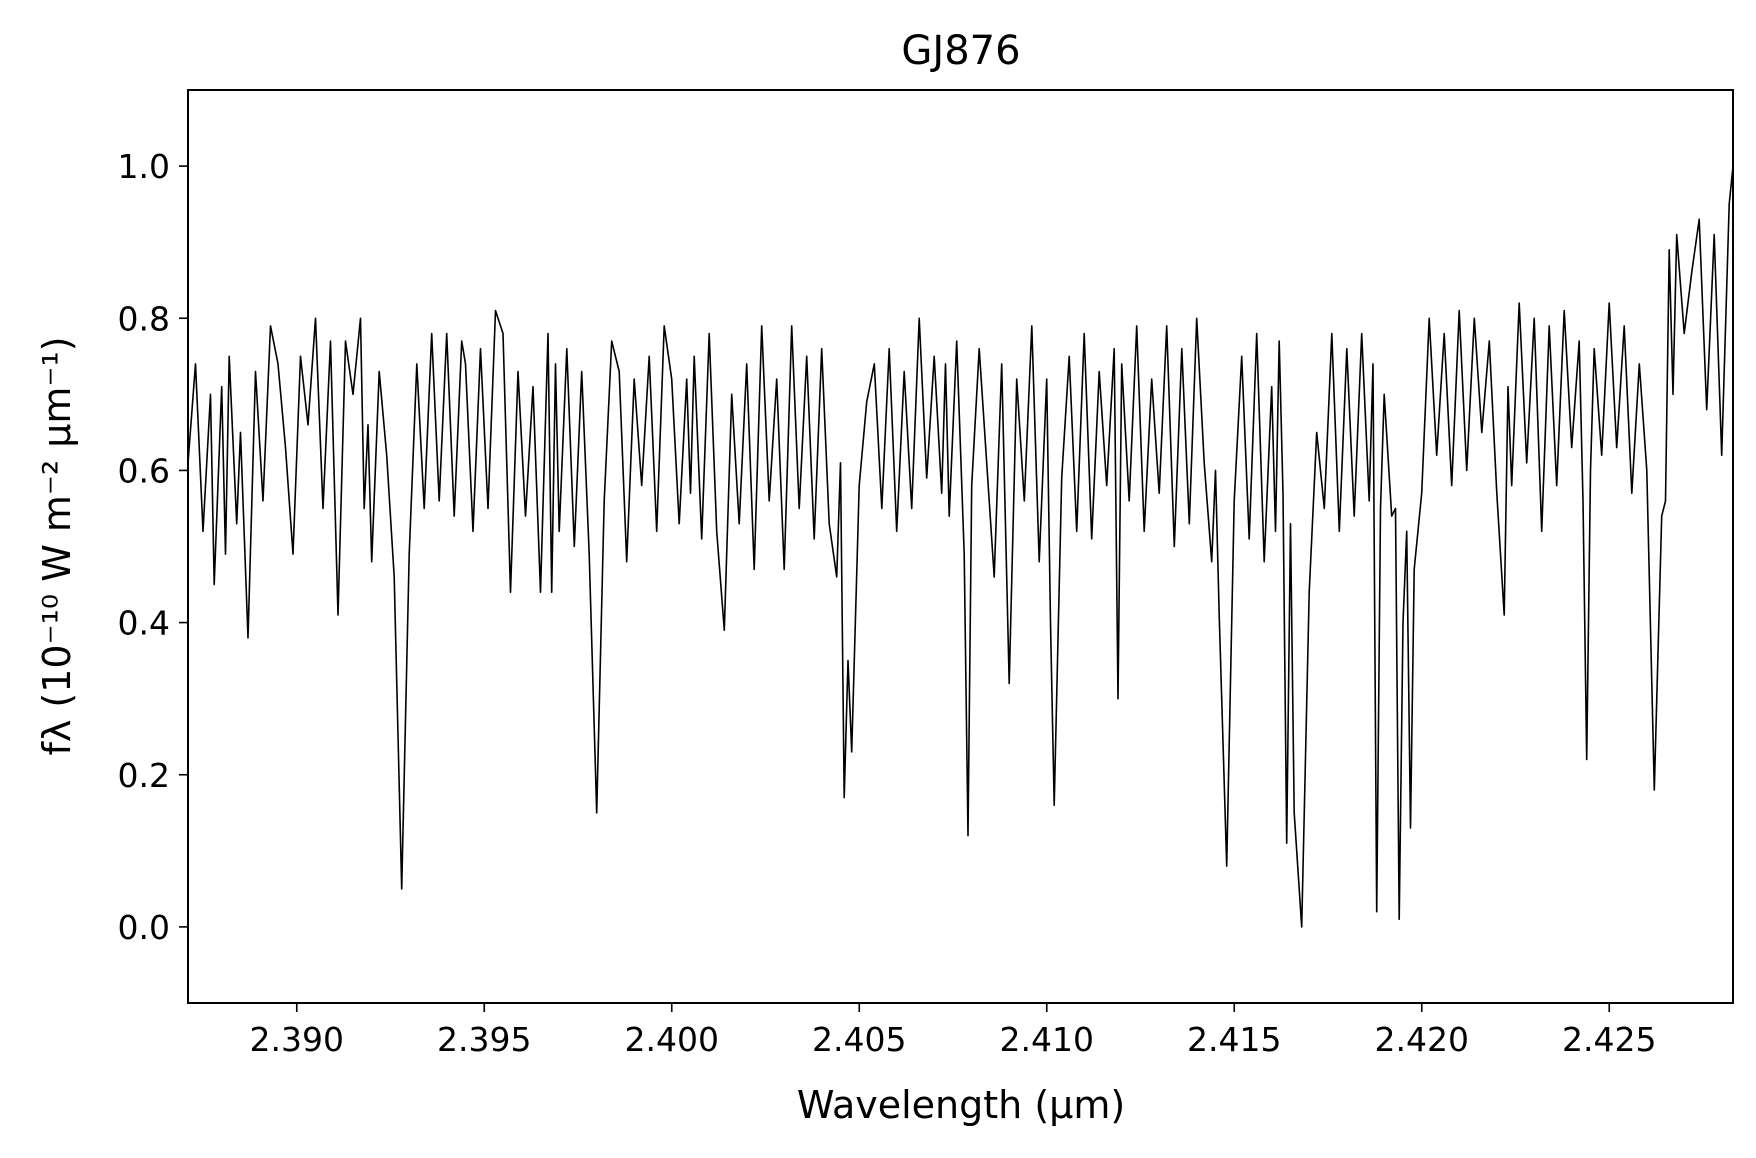 The height and width of the screenshot is (1158, 1756). I want to click on x-axis-ticks: 2.390 2.395 2.400 2.405 2.410 2.415 2.420 2.425, so click(953, 1031).